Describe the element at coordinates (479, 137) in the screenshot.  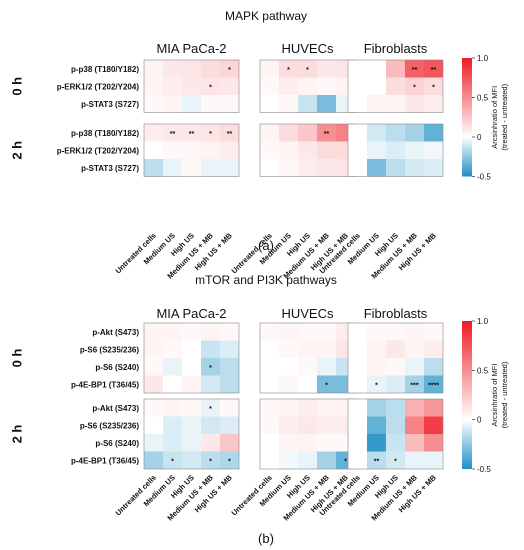
I see `colorbar-tick-label: 0` at that location.